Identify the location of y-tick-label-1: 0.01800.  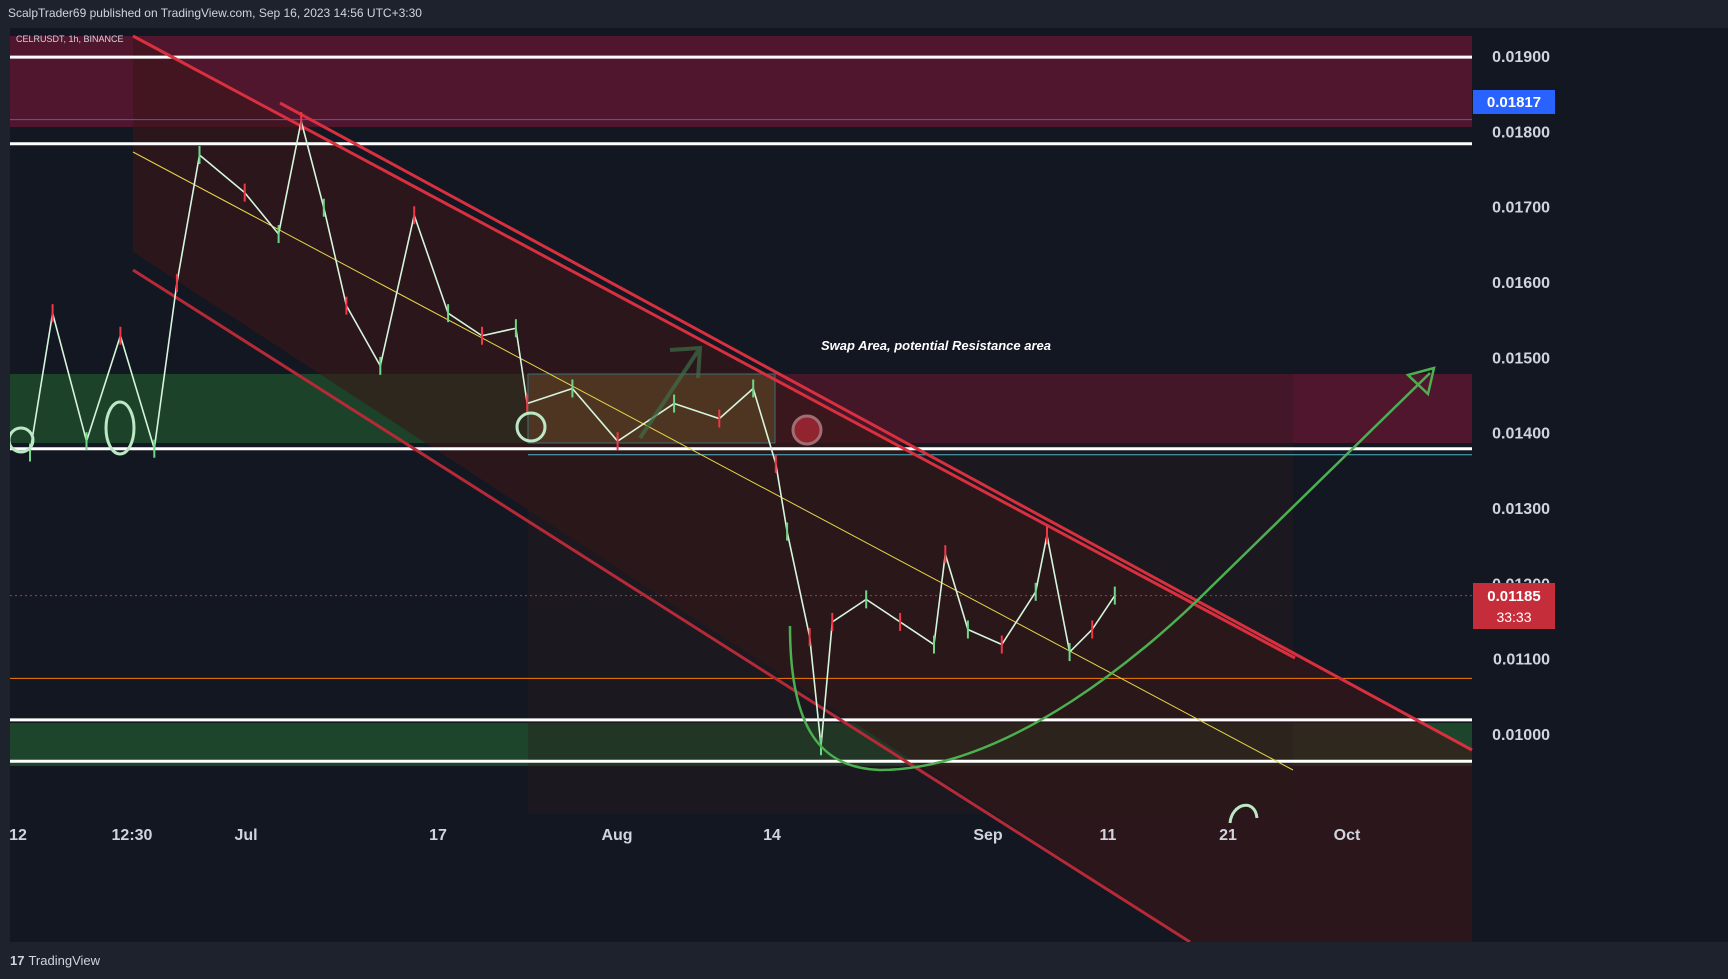
(1521, 132).